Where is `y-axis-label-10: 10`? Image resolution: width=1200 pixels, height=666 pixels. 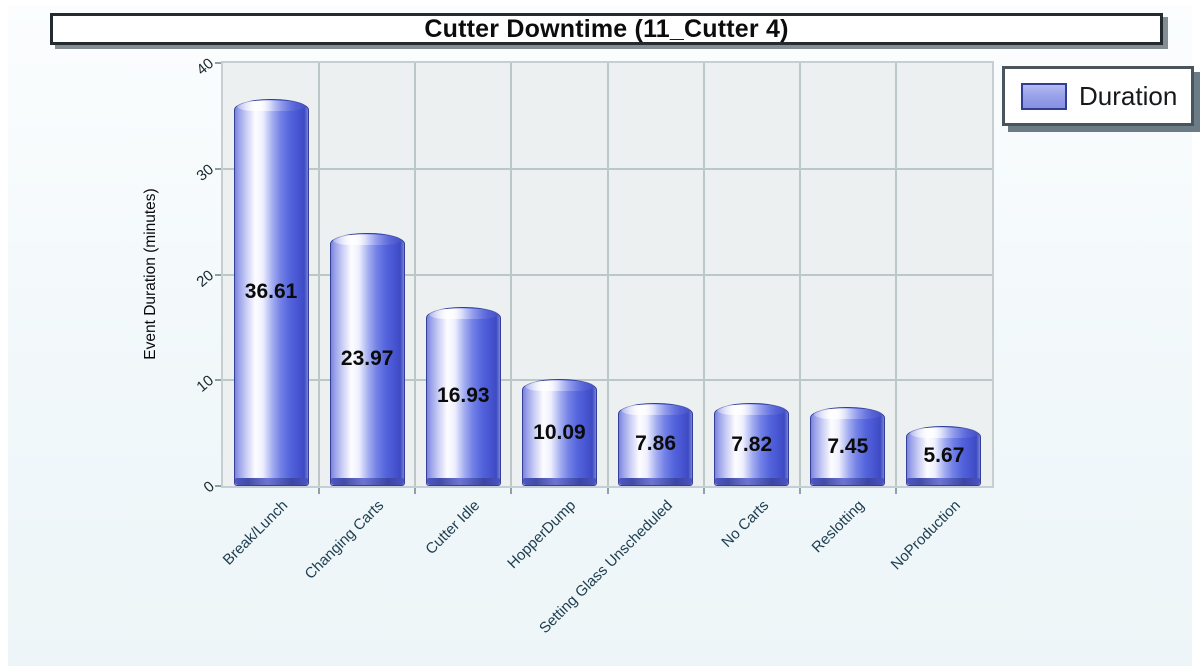
y-axis-label-10: 10 is located at coordinates (205, 384).